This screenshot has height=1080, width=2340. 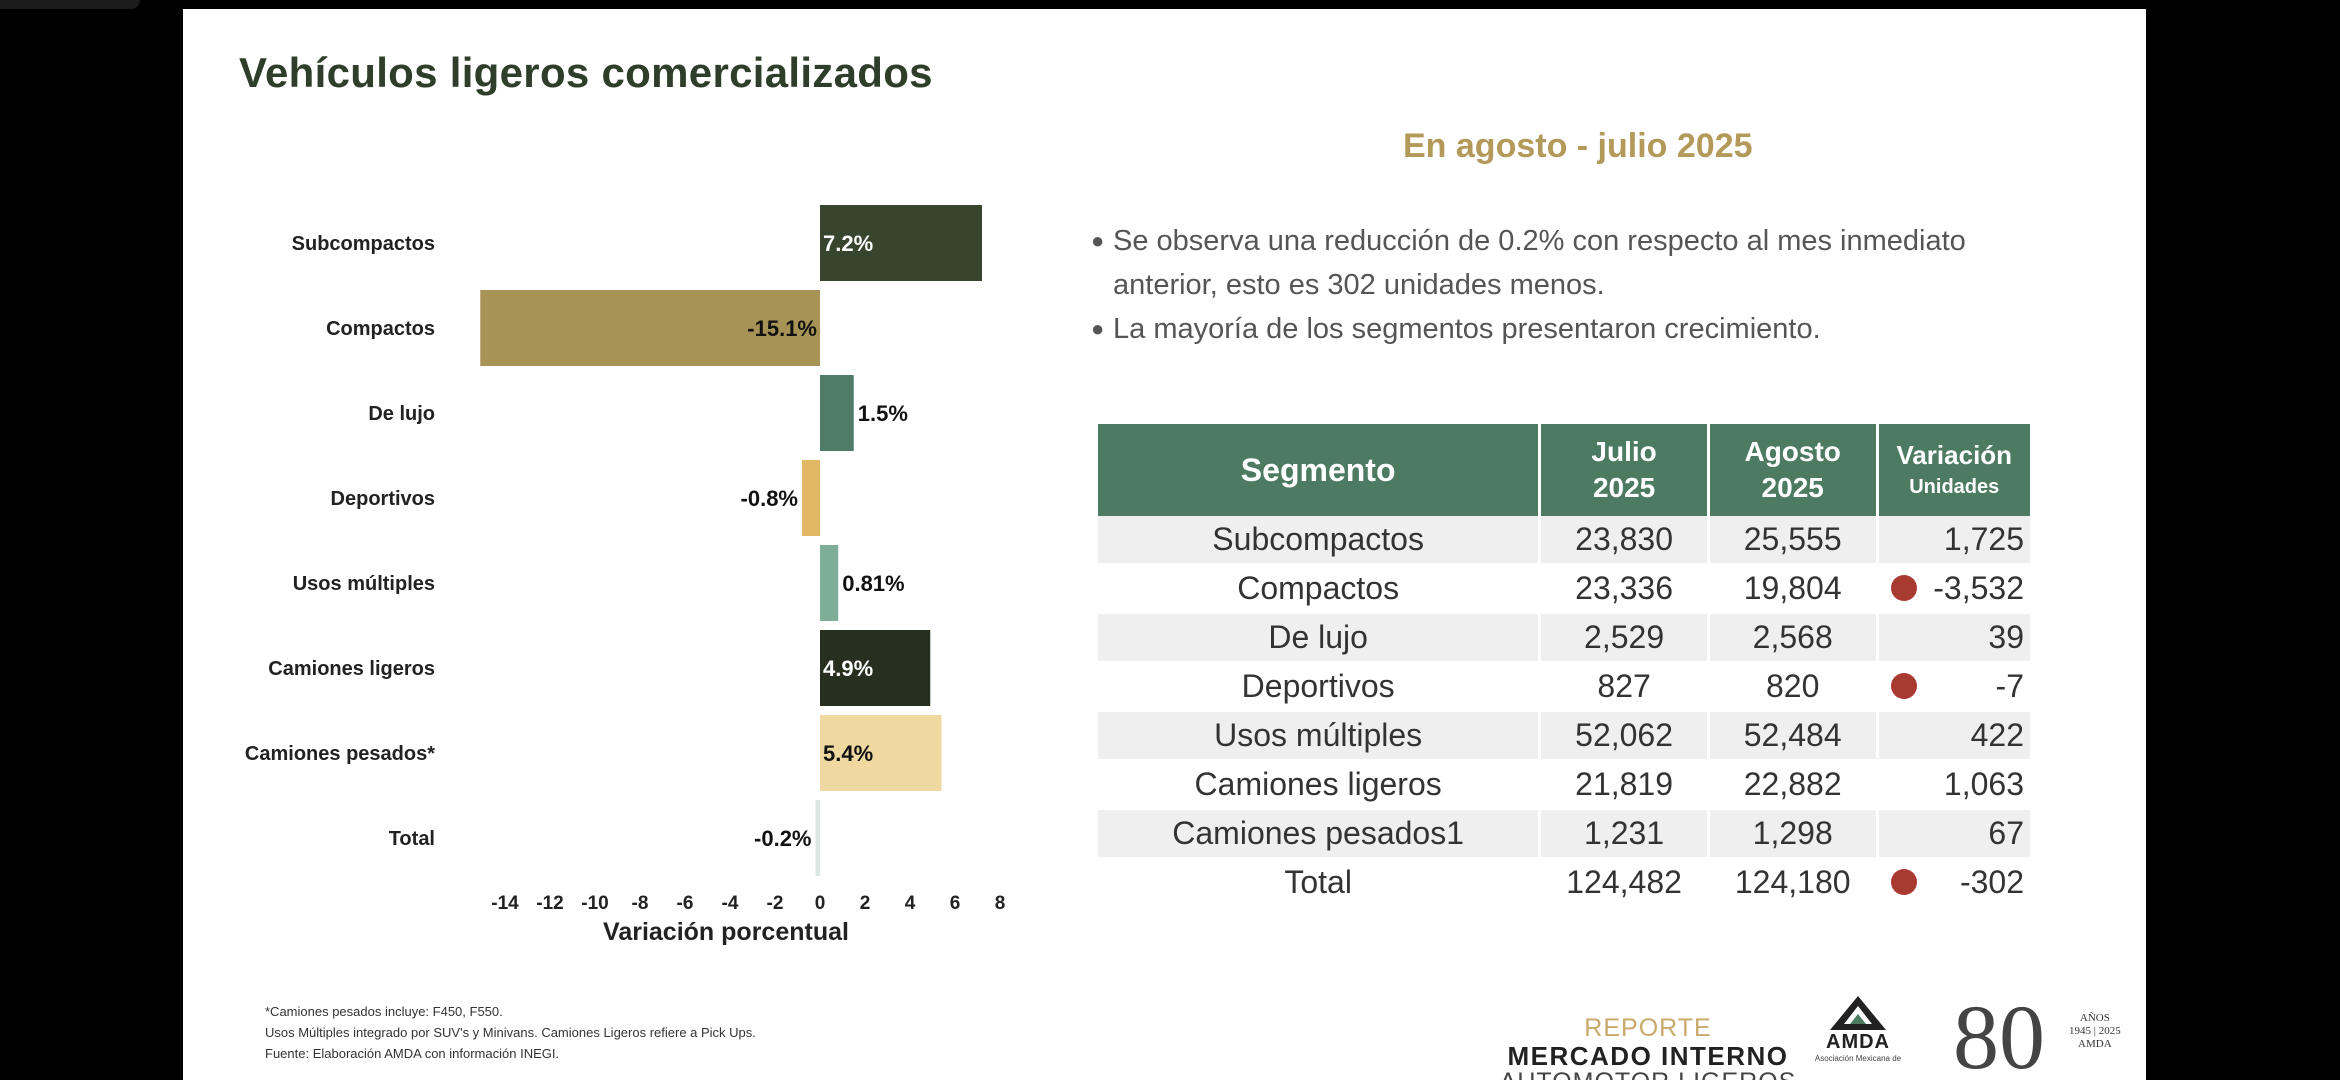 I want to click on slide-subtitle: En agosto - julio 2025, so click(x=1578, y=146).